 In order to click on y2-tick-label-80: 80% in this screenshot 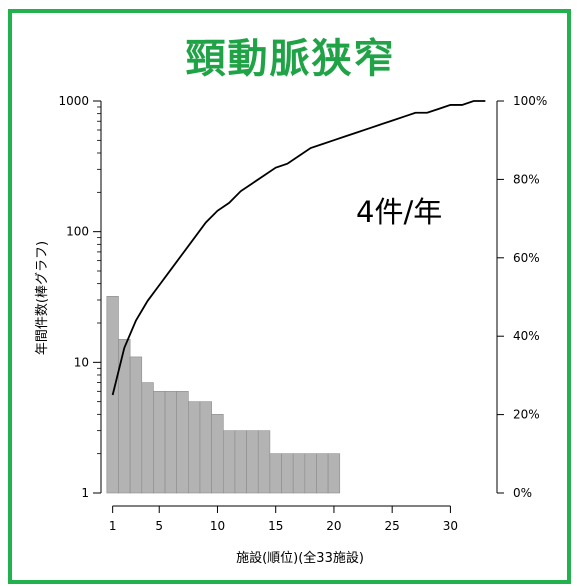, I will do `click(526, 179)`.